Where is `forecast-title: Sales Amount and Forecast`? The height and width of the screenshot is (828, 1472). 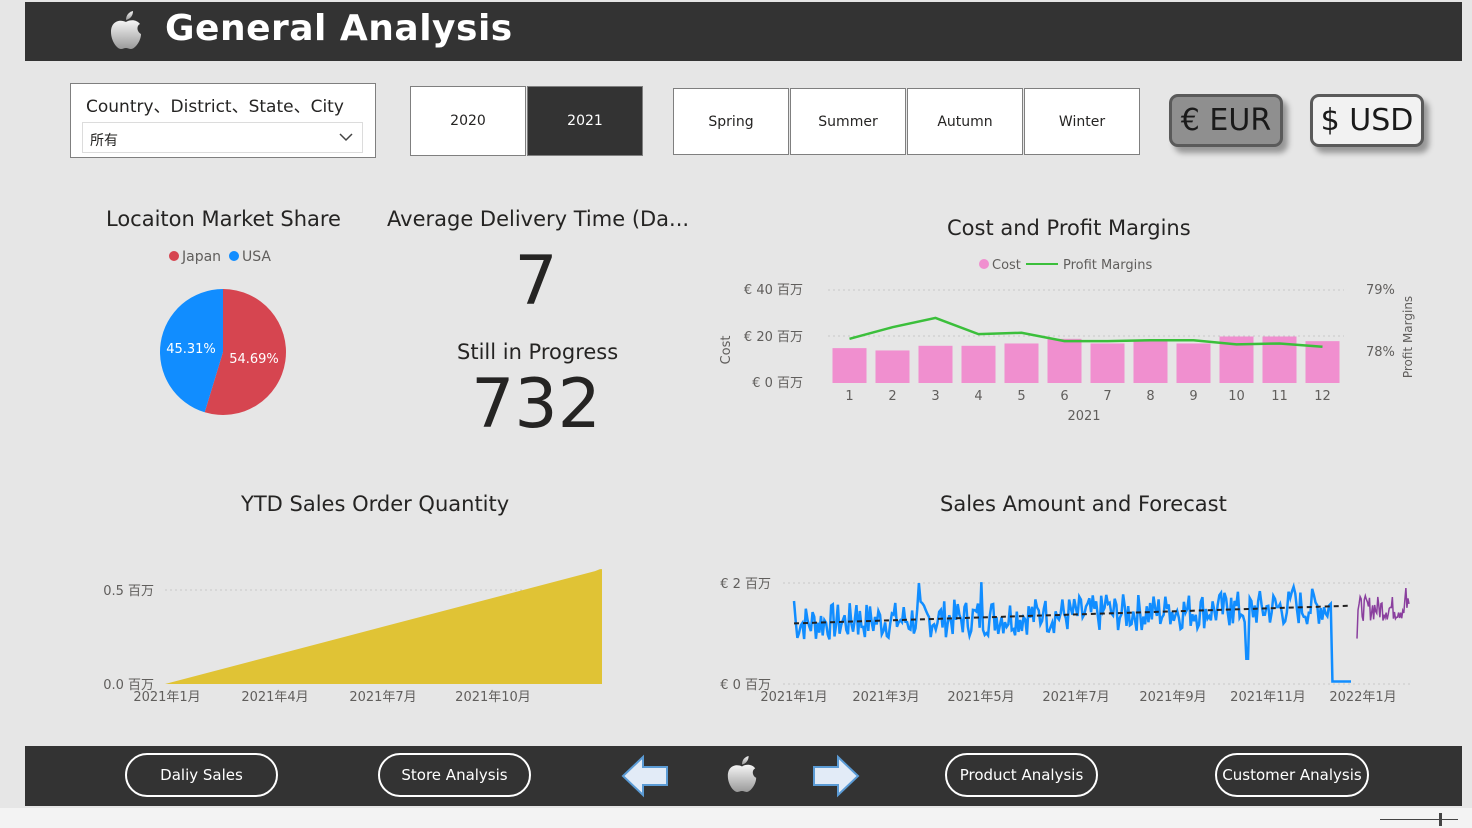 forecast-title: Sales Amount and Forecast is located at coordinates (1083, 504).